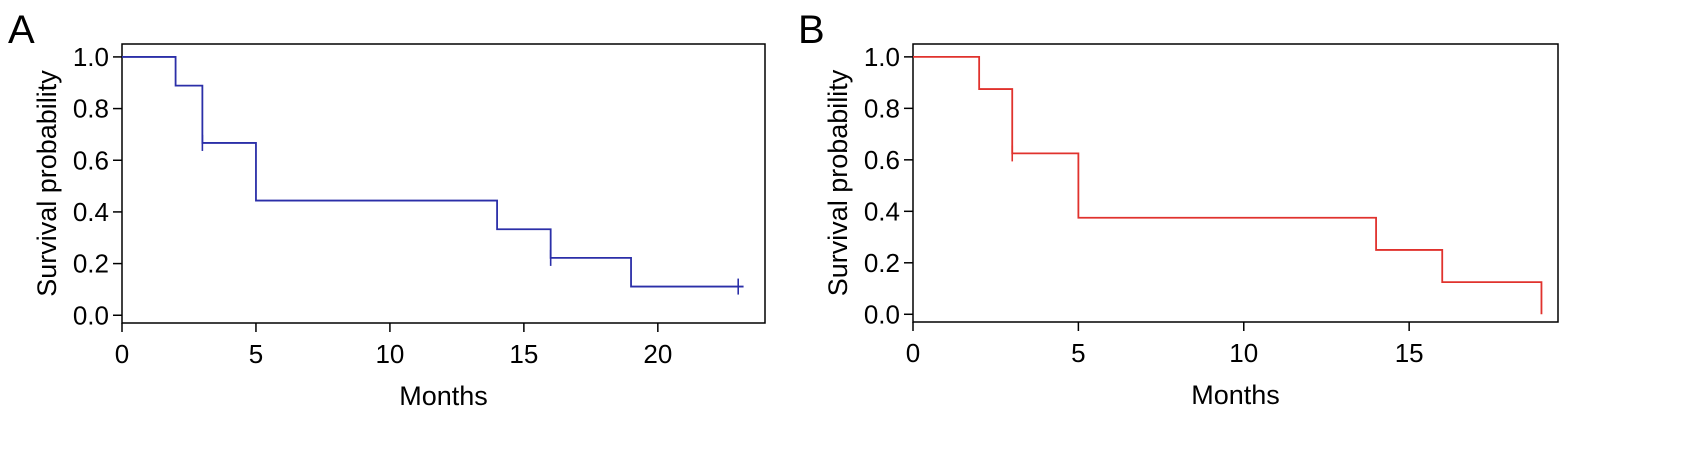 The image size is (1686, 449). Describe the element at coordinates (657, 354) in the screenshot. I see `x-tick-label: 20` at that location.